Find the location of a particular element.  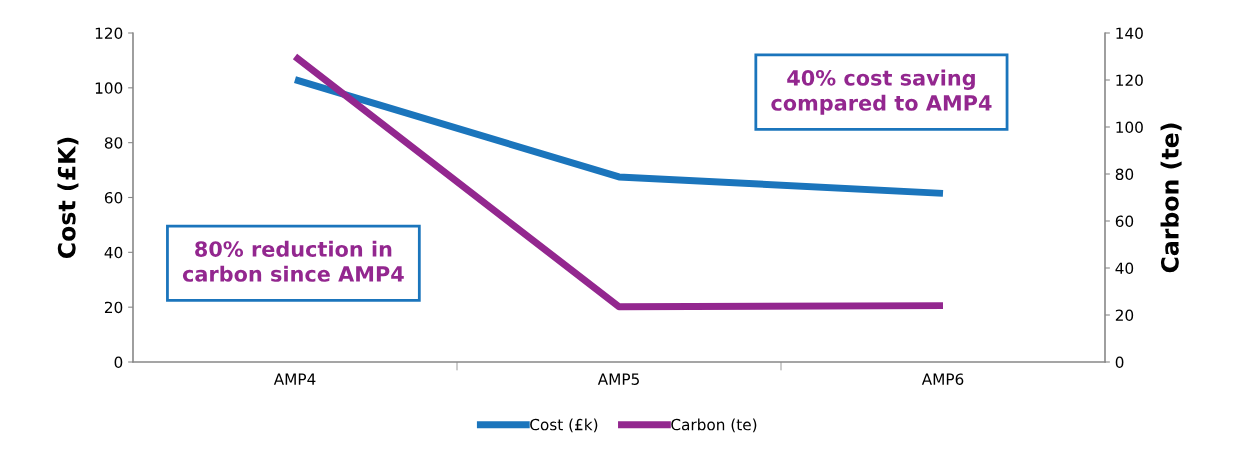

y2-tick-label: 0 is located at coordinates (1119, 362).